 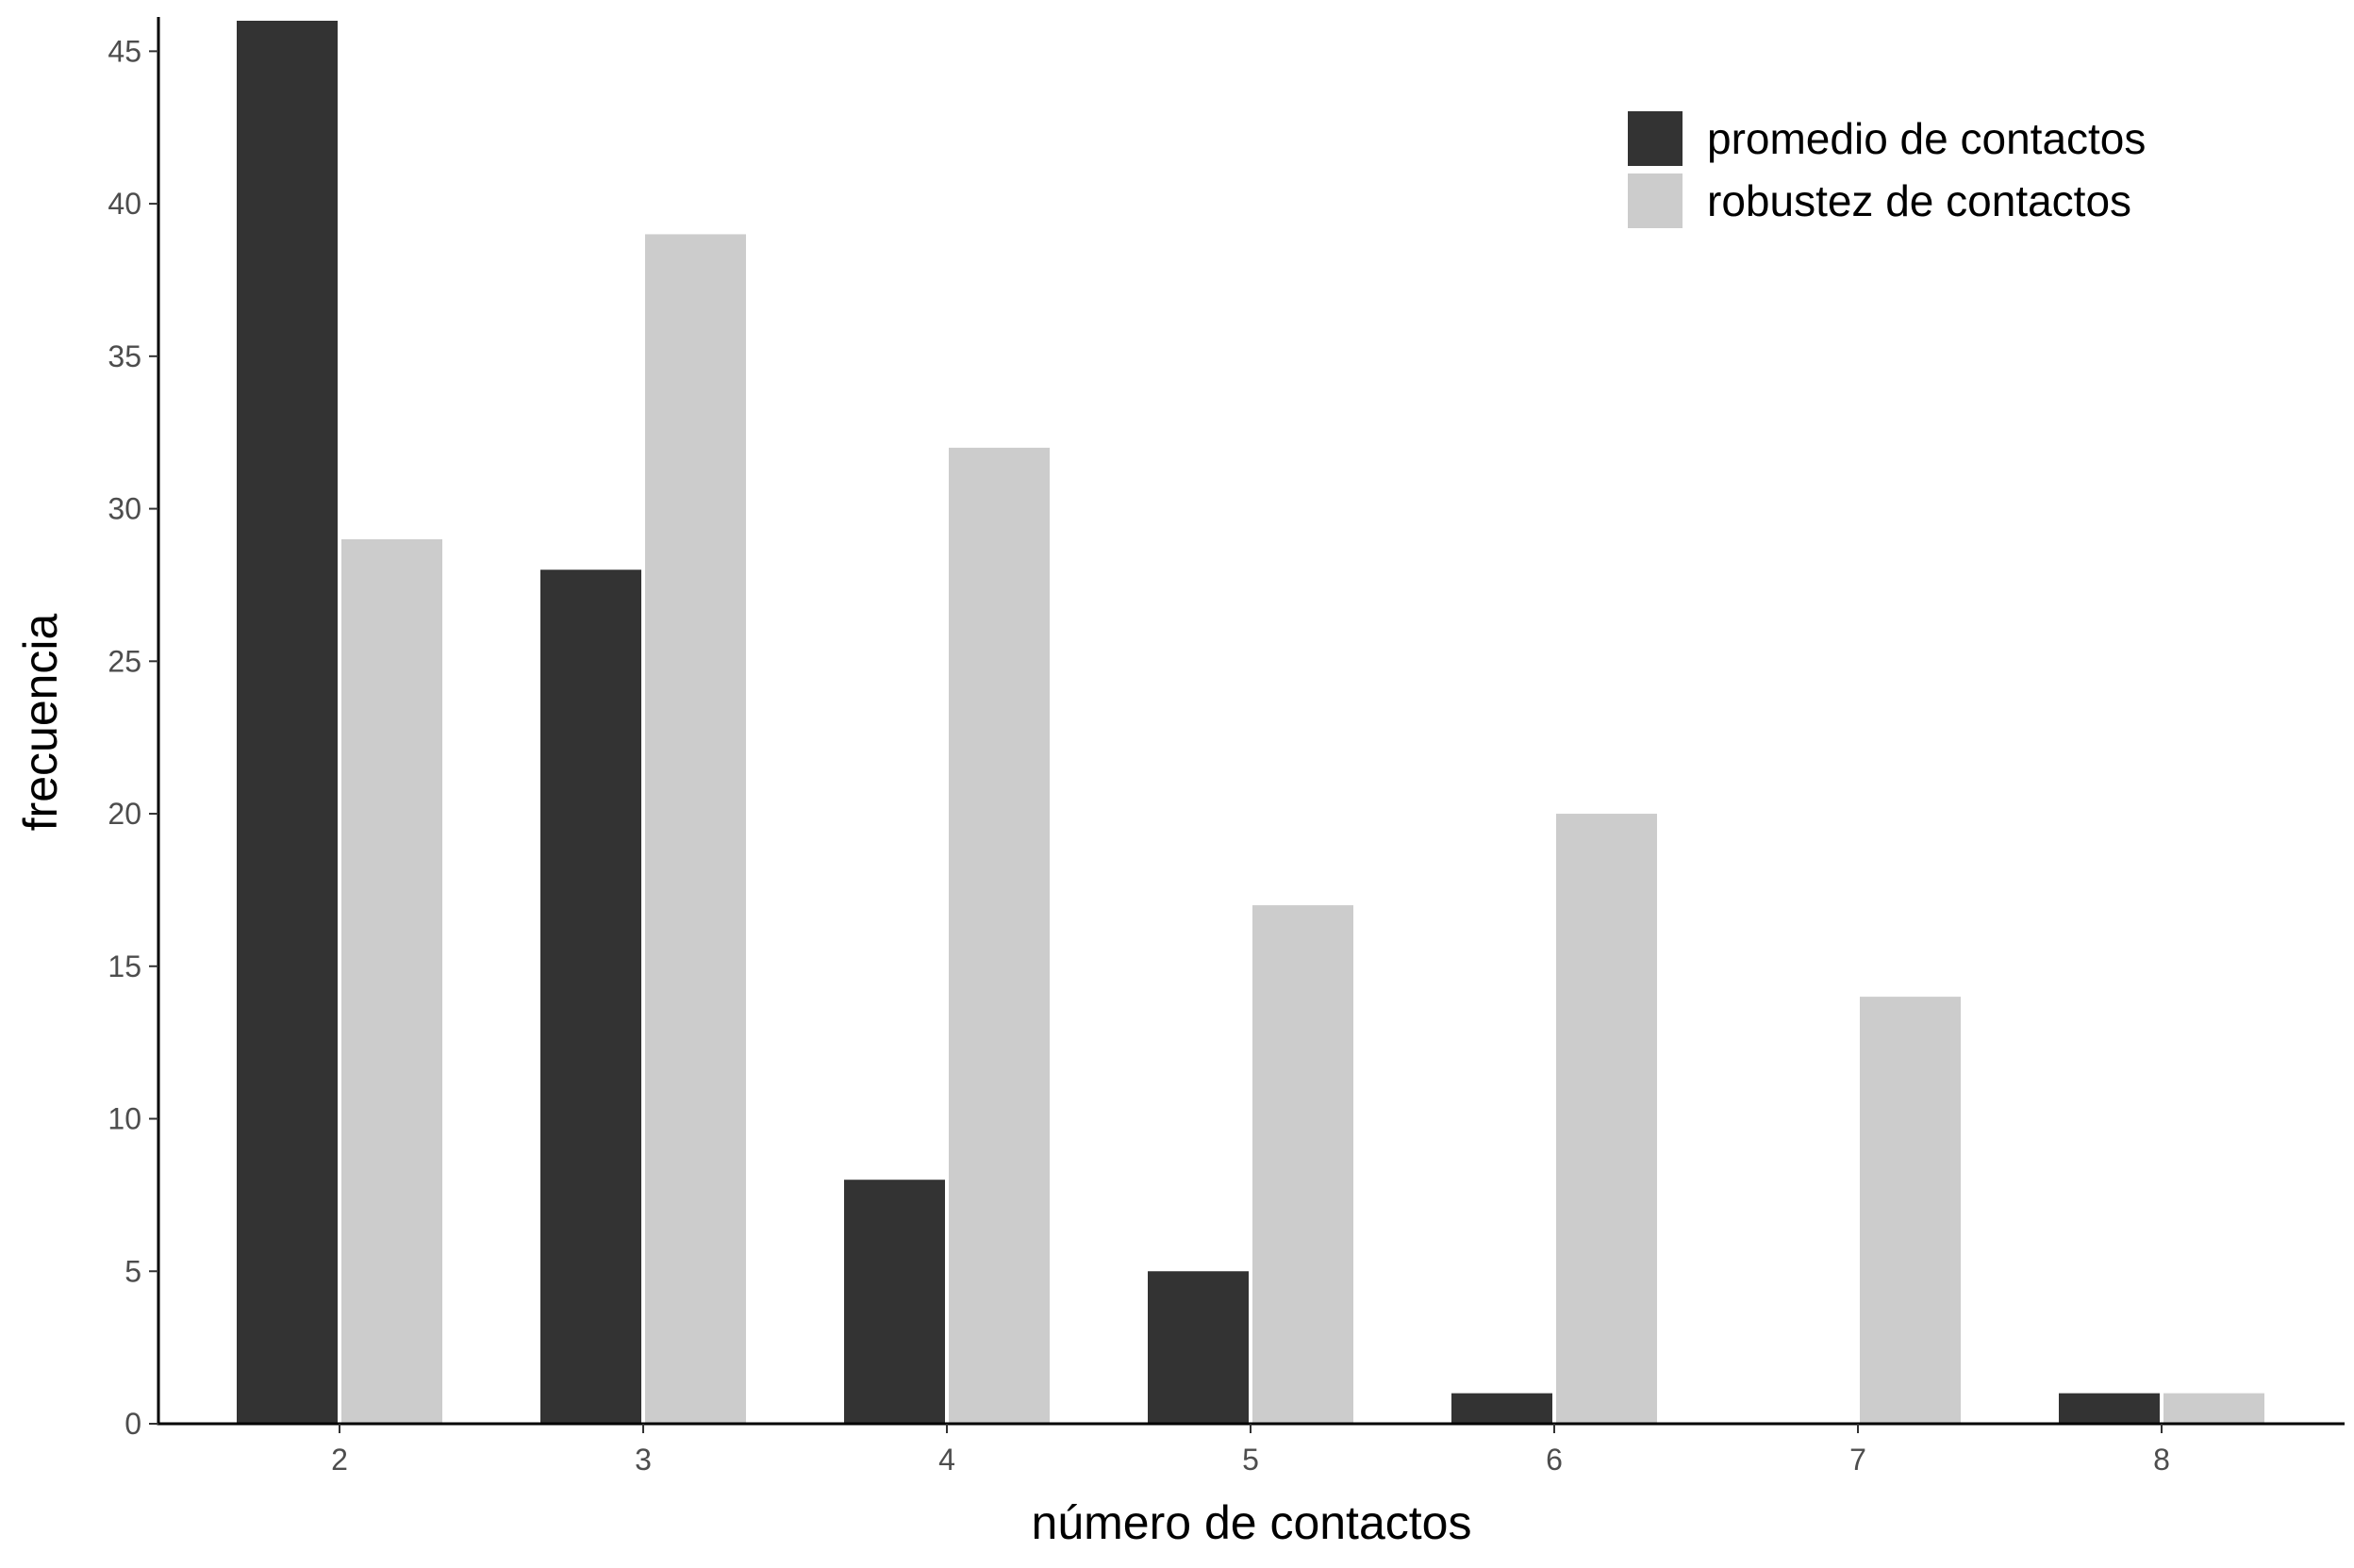 I want to click on y-tick-label: 10, so click(x=124, y=1119).